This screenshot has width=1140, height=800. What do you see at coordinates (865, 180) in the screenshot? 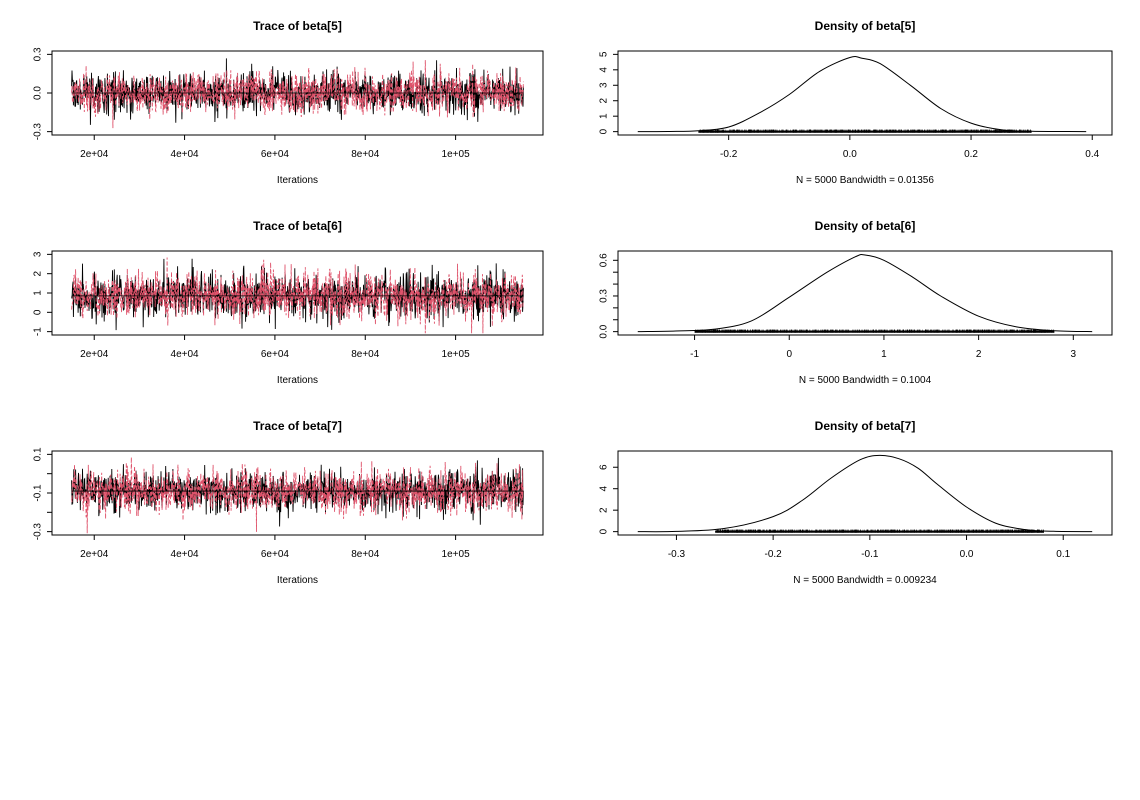
I see `x-axis-label: N = 5000 Bandwidth = 0.01356` at bounding box center [865, 180].